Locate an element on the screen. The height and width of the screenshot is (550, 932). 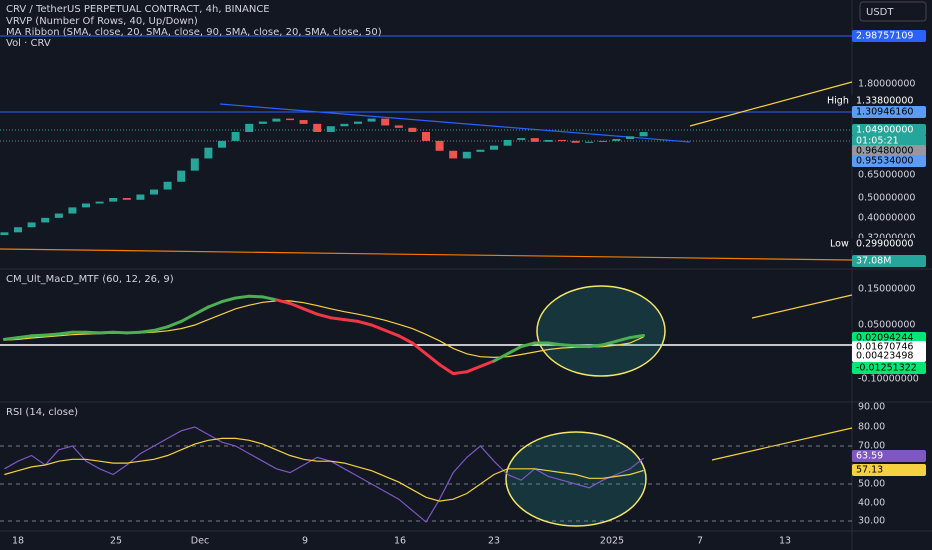
macd-axis-label: 0.05000000 is located at coordinates (886, 325).